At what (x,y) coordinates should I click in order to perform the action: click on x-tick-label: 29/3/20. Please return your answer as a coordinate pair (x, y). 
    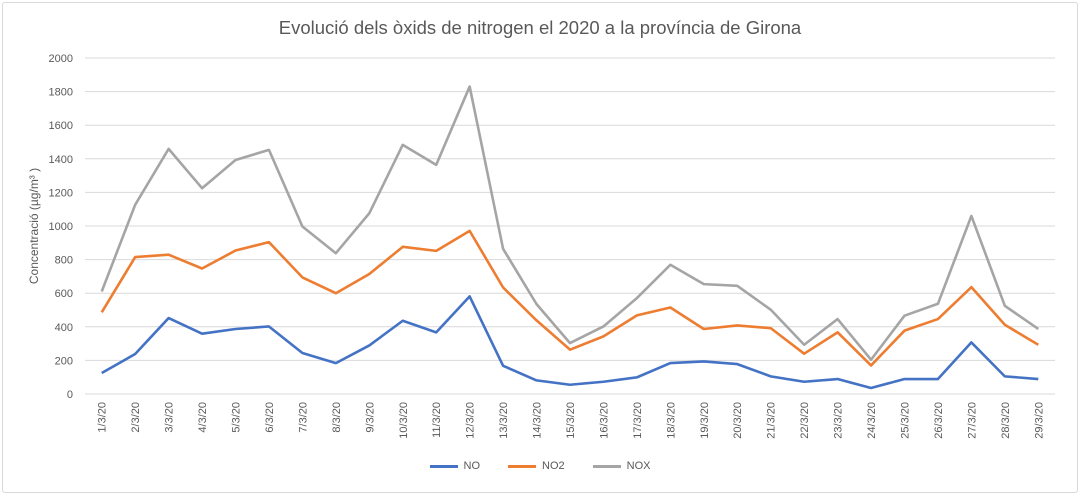
    Looking at the image, I should click on (1039, 420).